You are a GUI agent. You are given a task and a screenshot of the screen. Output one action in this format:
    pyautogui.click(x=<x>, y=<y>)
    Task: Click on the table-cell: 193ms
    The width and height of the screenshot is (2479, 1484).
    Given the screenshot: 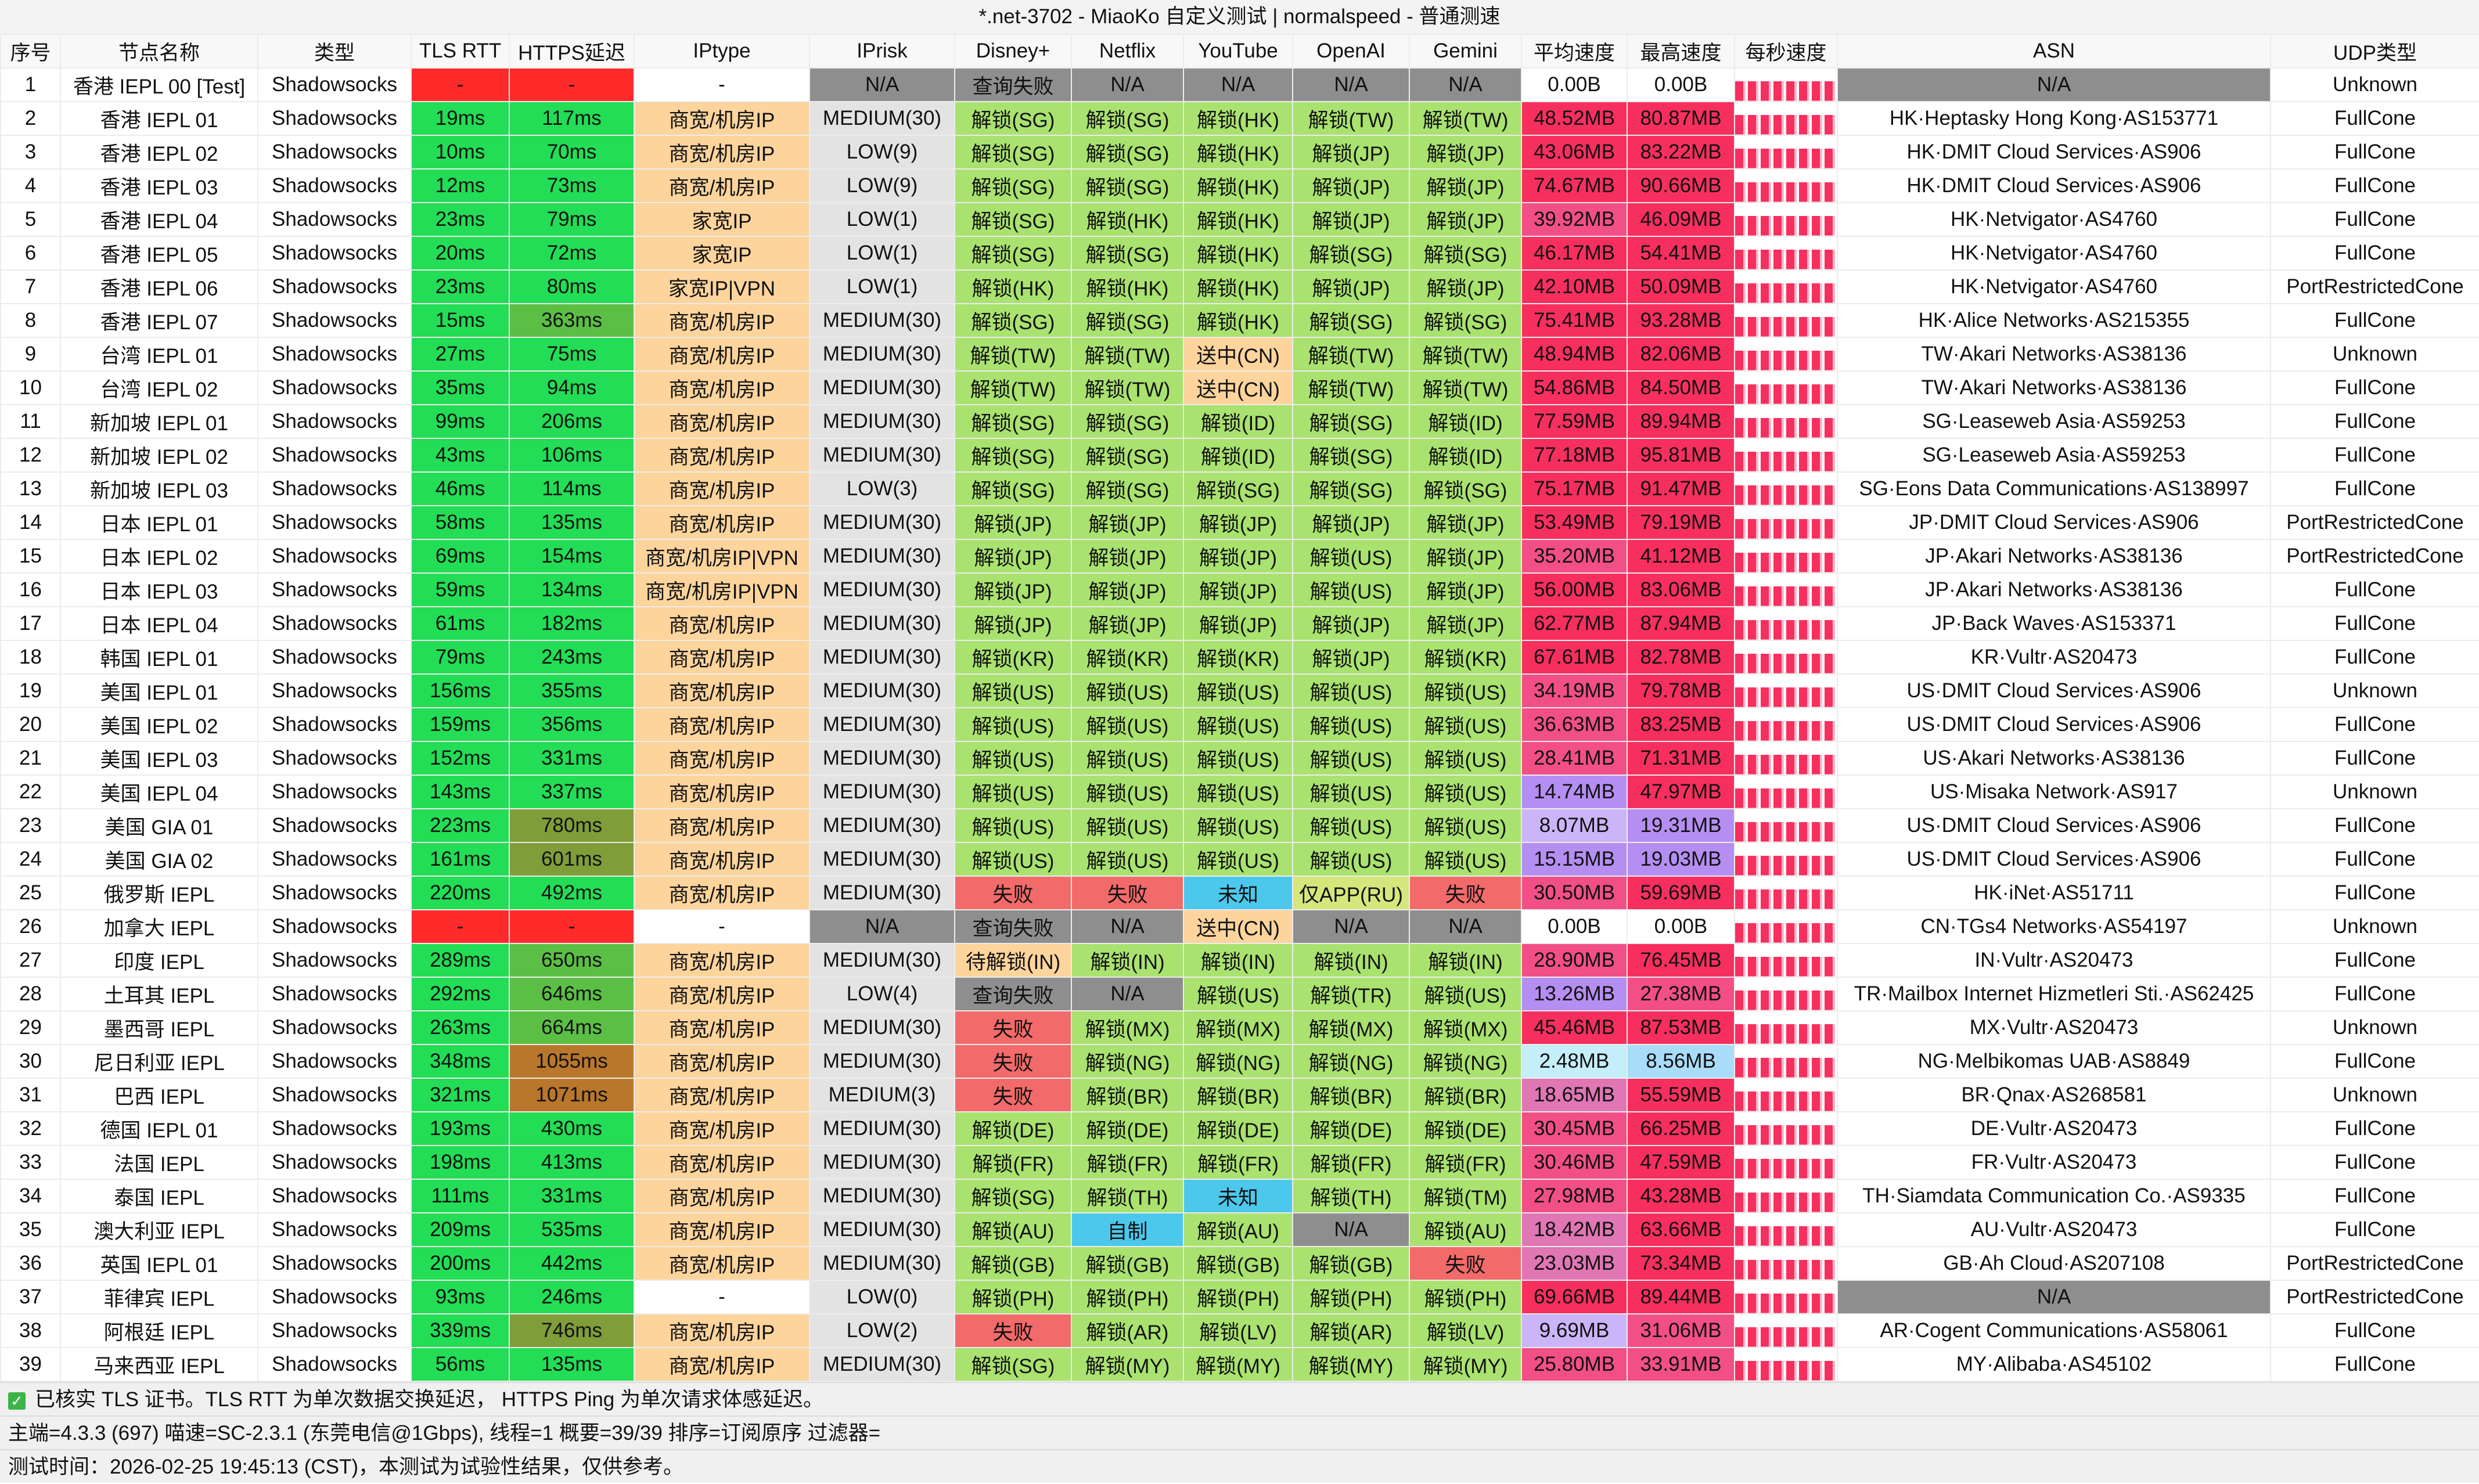 What is the action you would take?
    pyautogui.click(x=460, y=1128)
    